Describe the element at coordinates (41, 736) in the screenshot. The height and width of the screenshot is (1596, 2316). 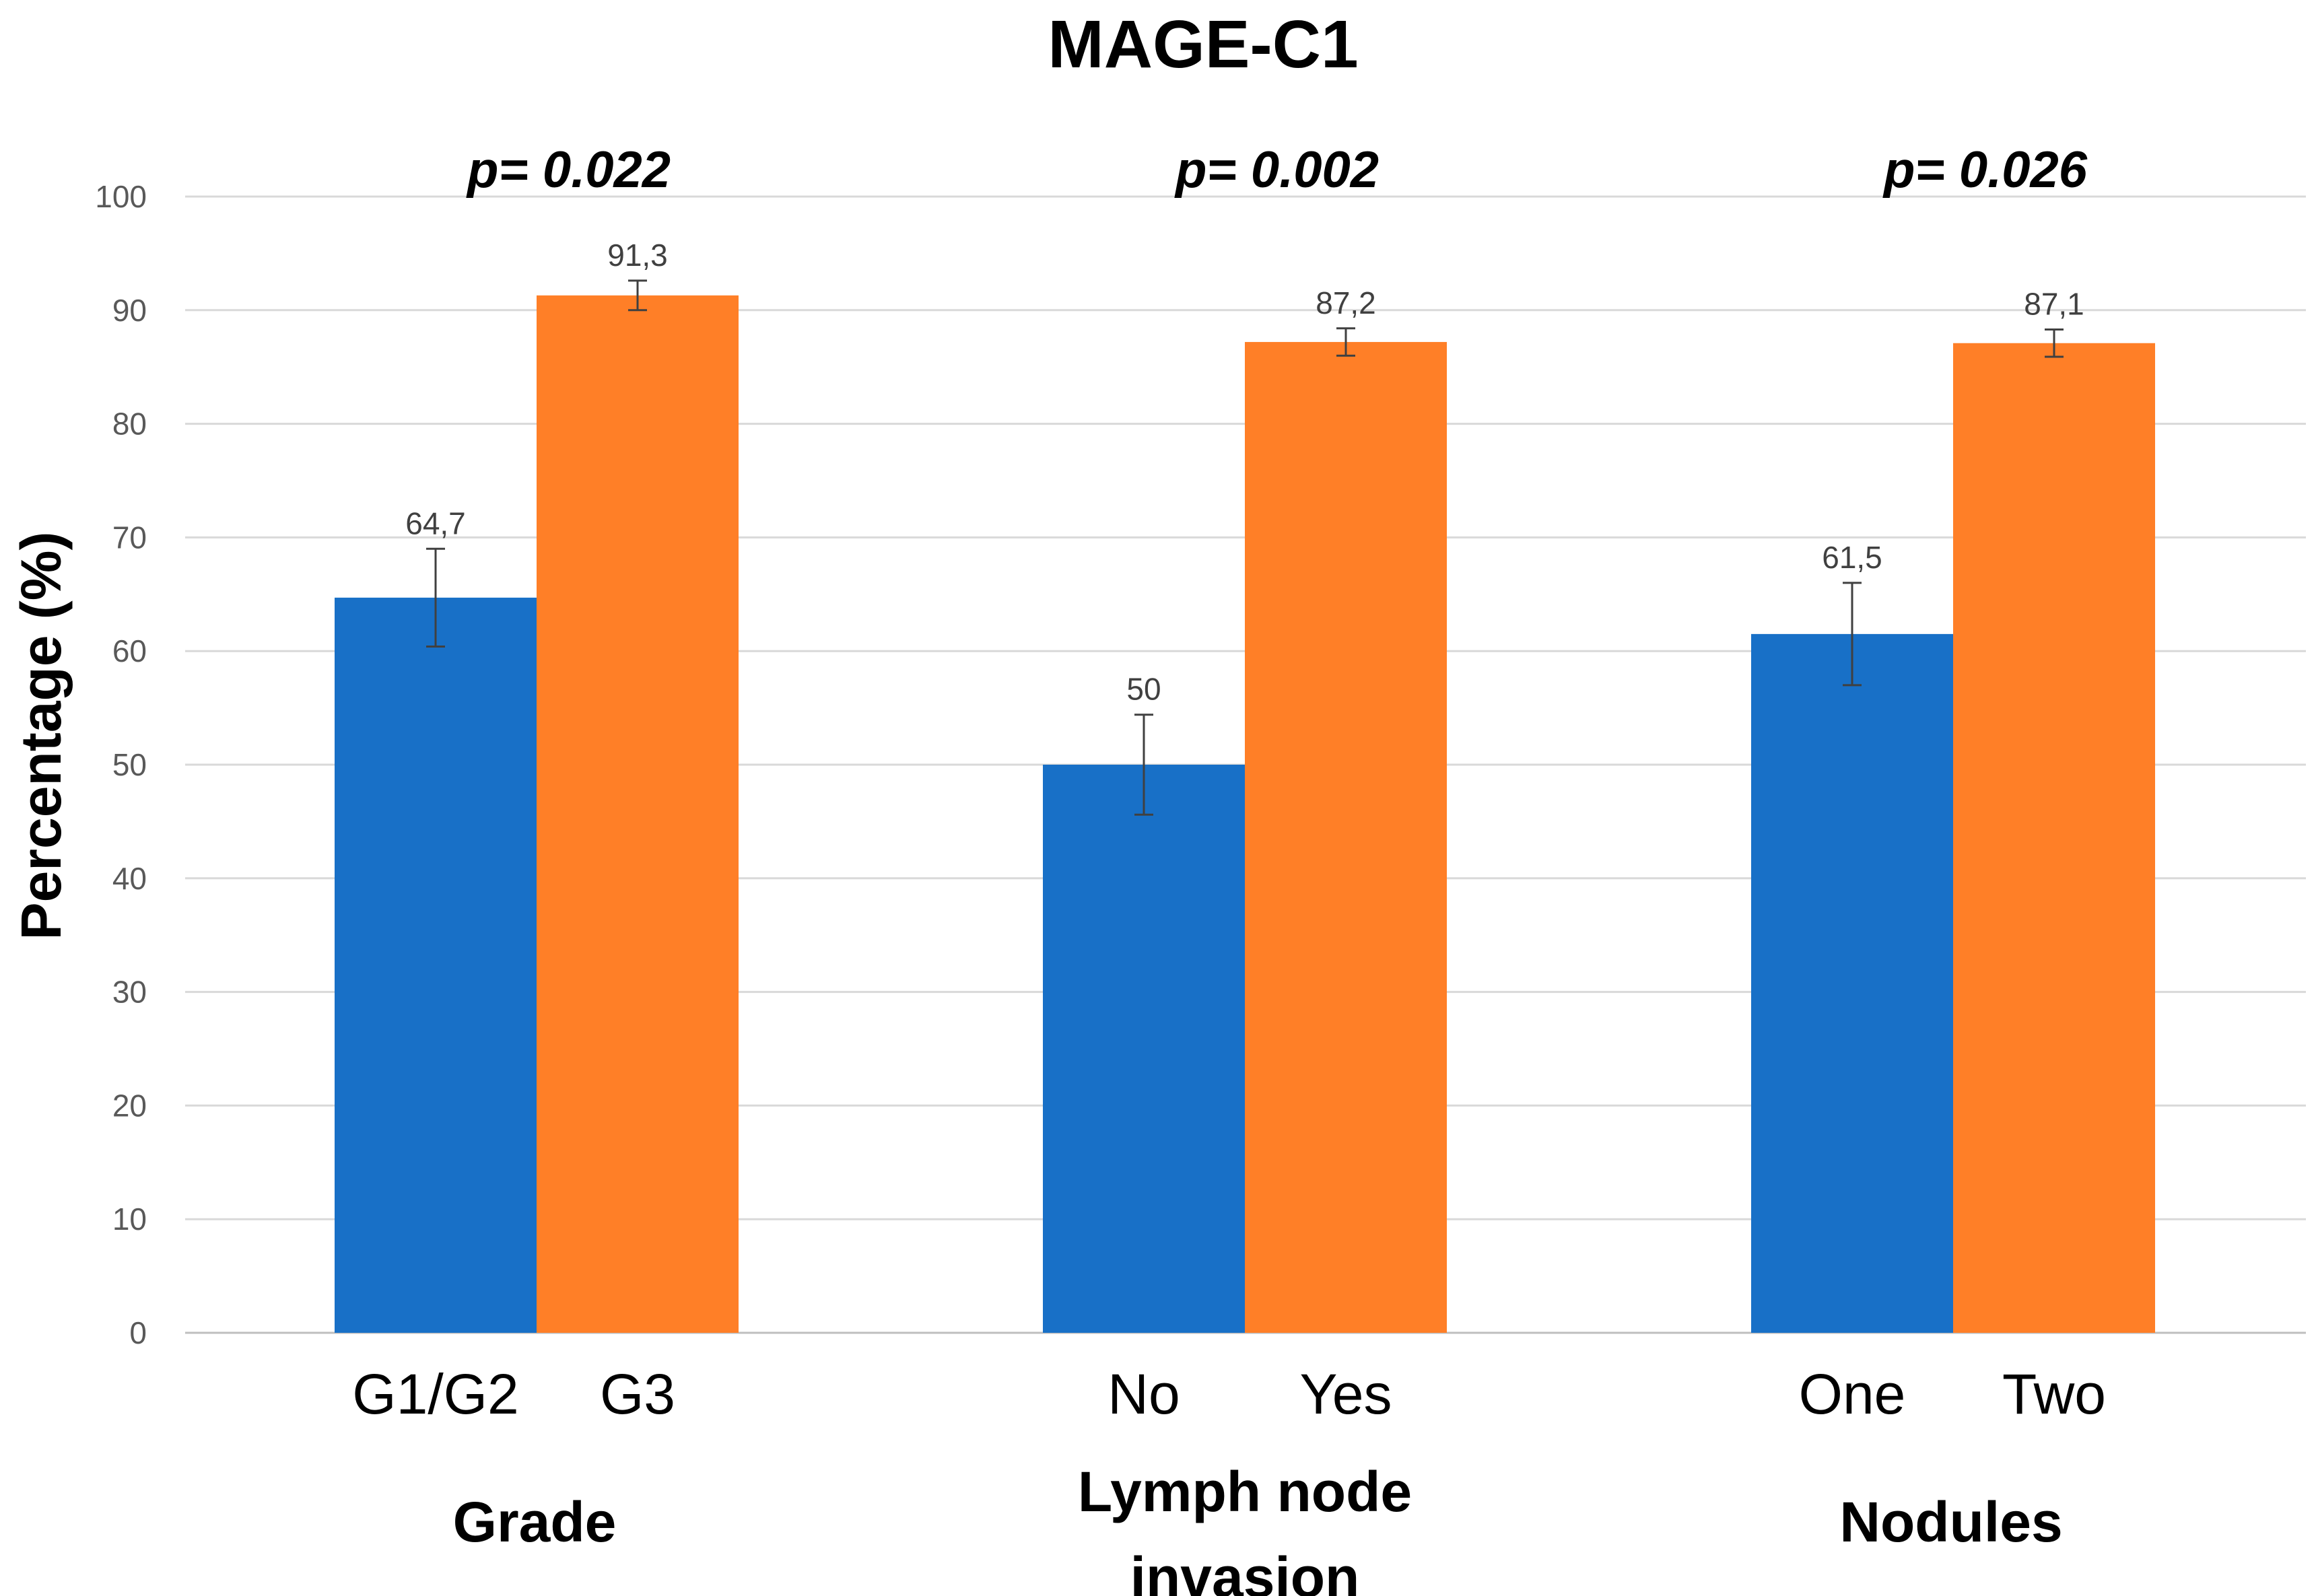
I see `y-axis-label: Percentage (%)` at that location.